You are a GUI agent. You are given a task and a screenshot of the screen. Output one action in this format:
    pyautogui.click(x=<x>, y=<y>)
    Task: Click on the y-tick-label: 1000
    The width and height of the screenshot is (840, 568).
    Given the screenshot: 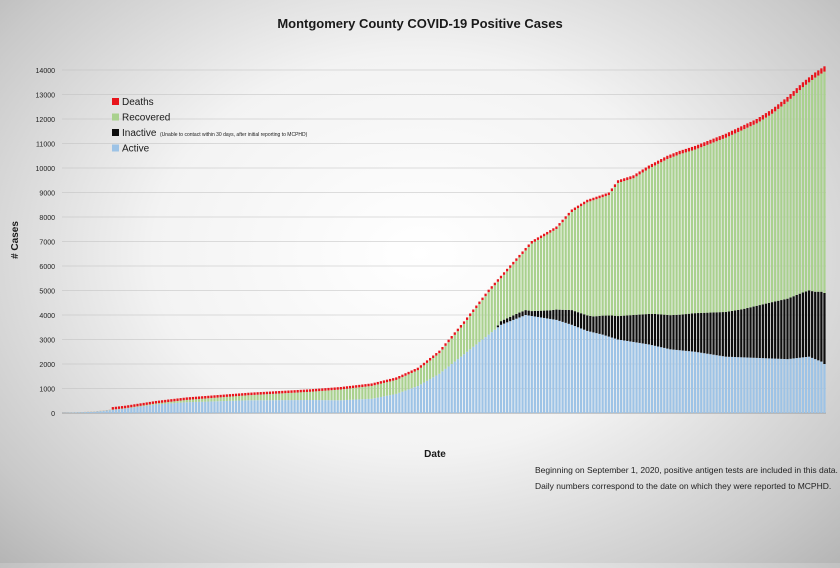 What is the action you would take?
    pyautogui.click(x=47, y=390)
    